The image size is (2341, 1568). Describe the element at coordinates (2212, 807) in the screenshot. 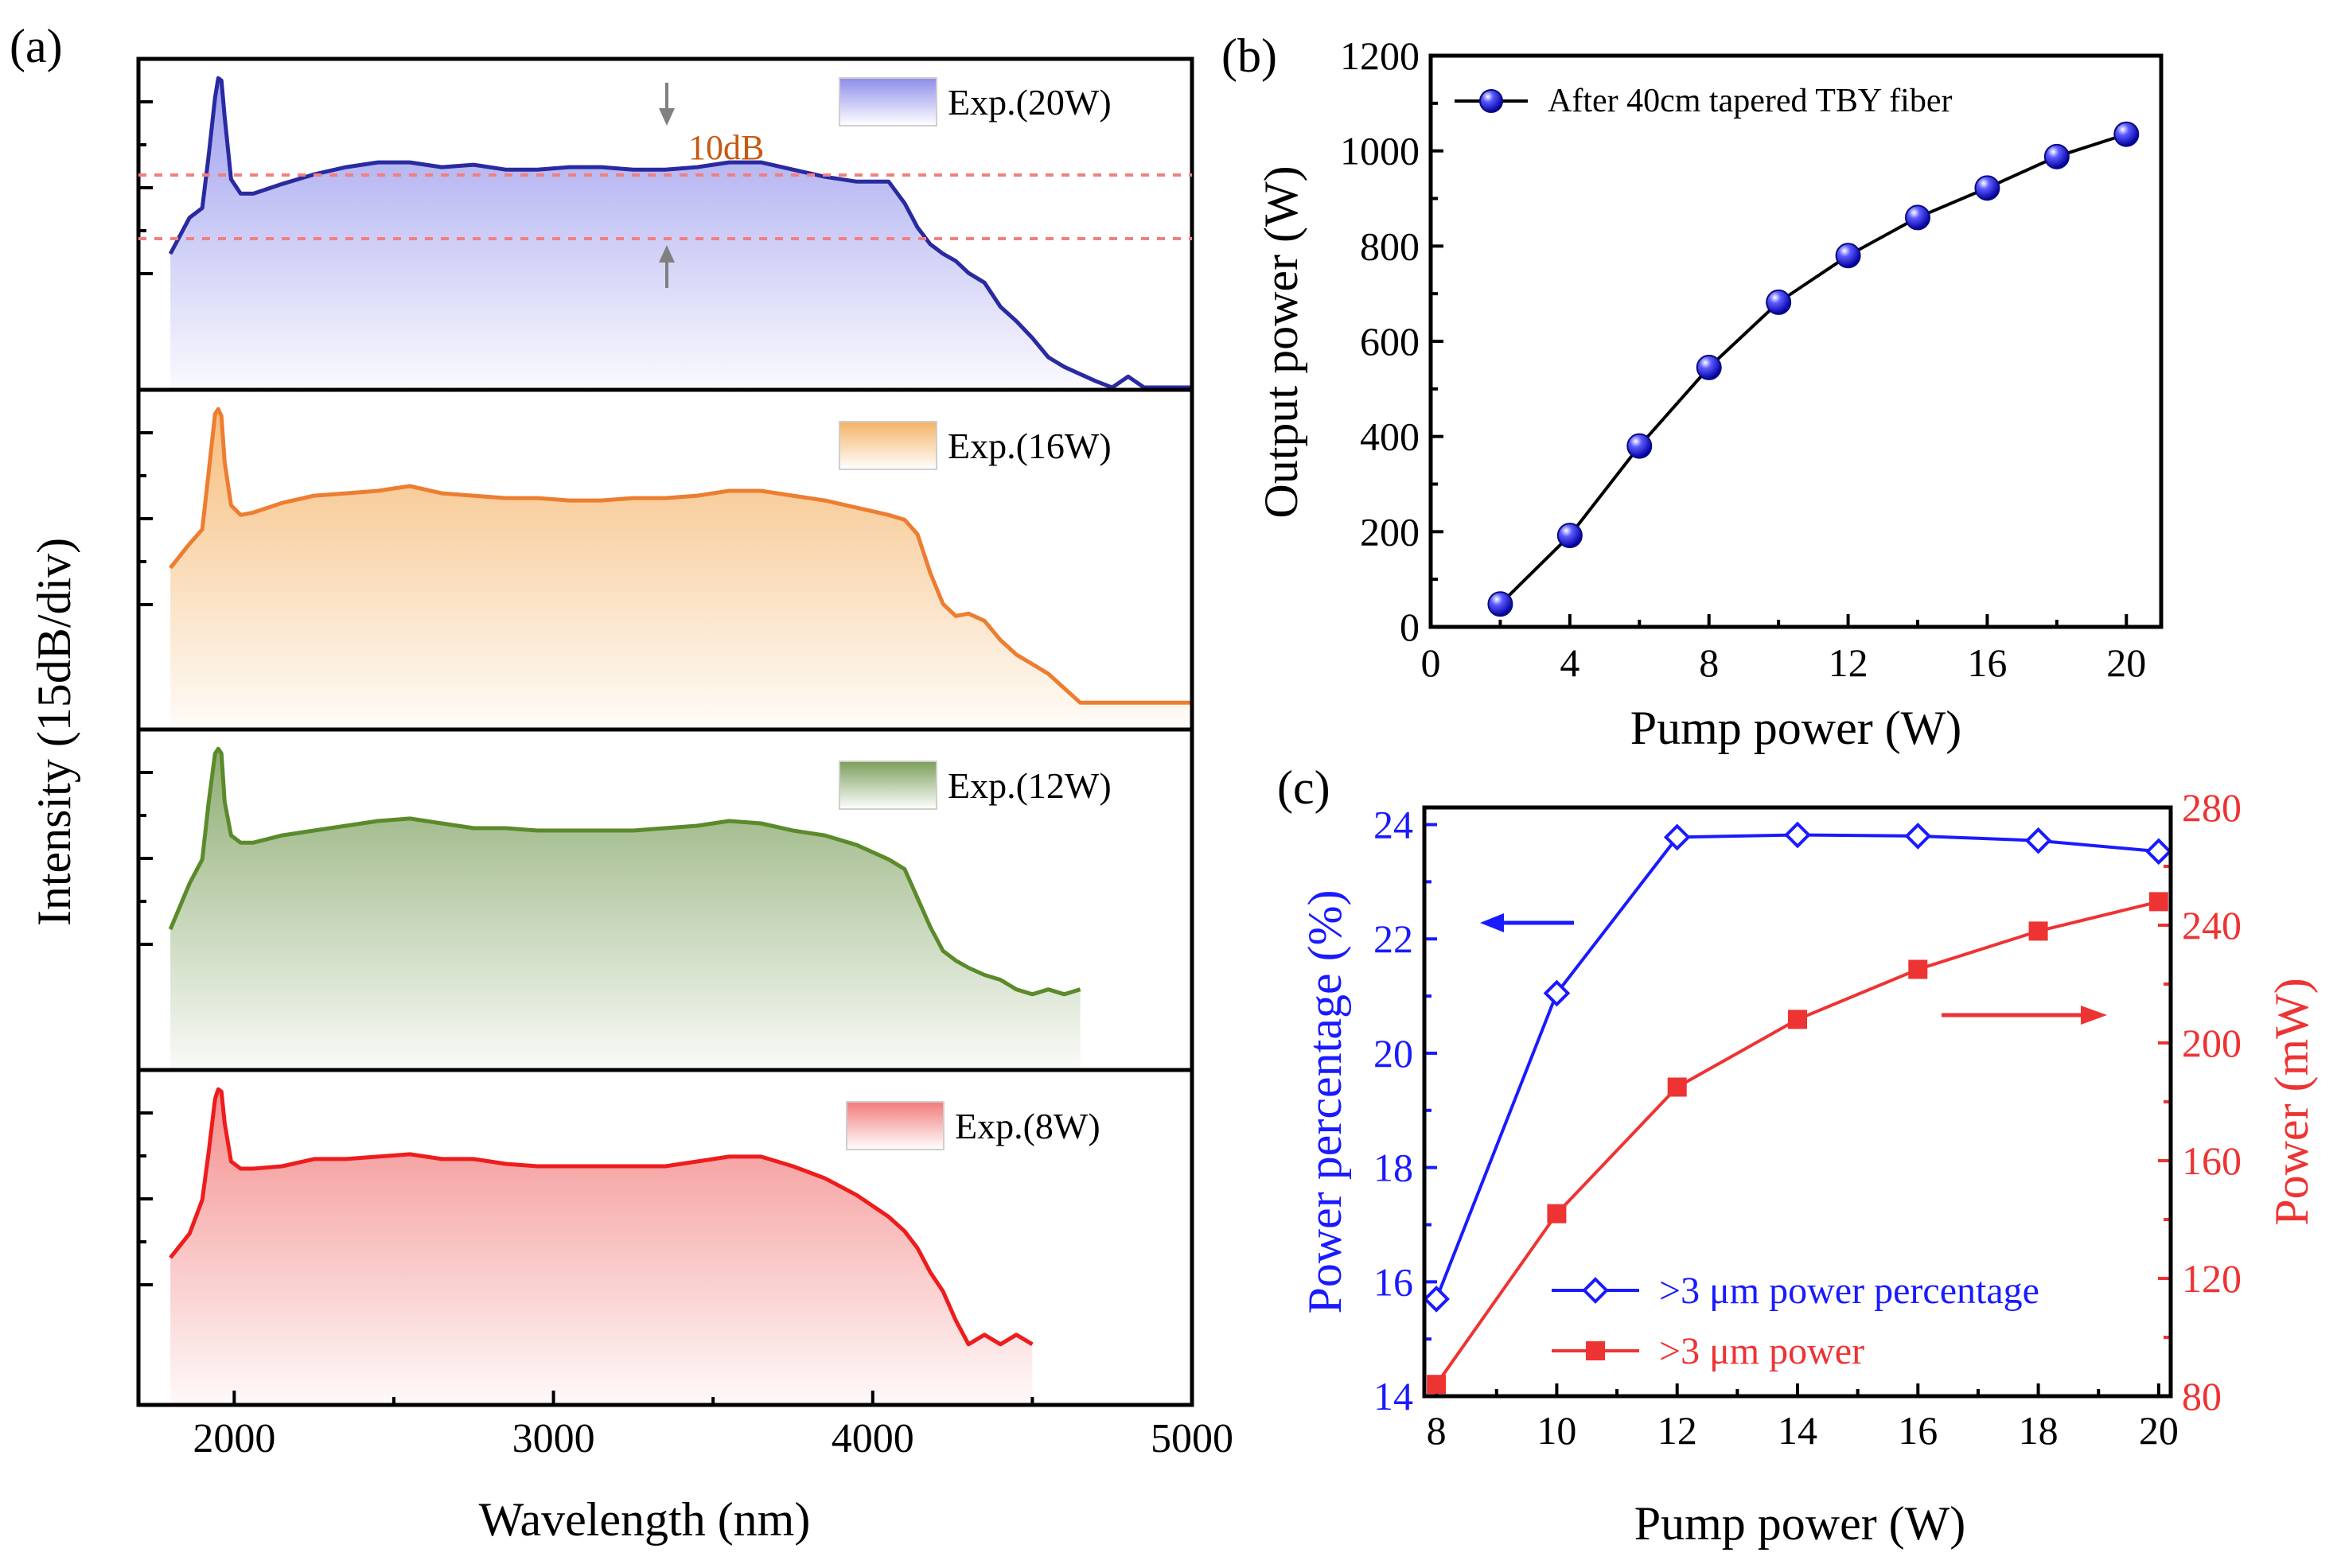

I see `right-y-tick-label: 280` at that location.